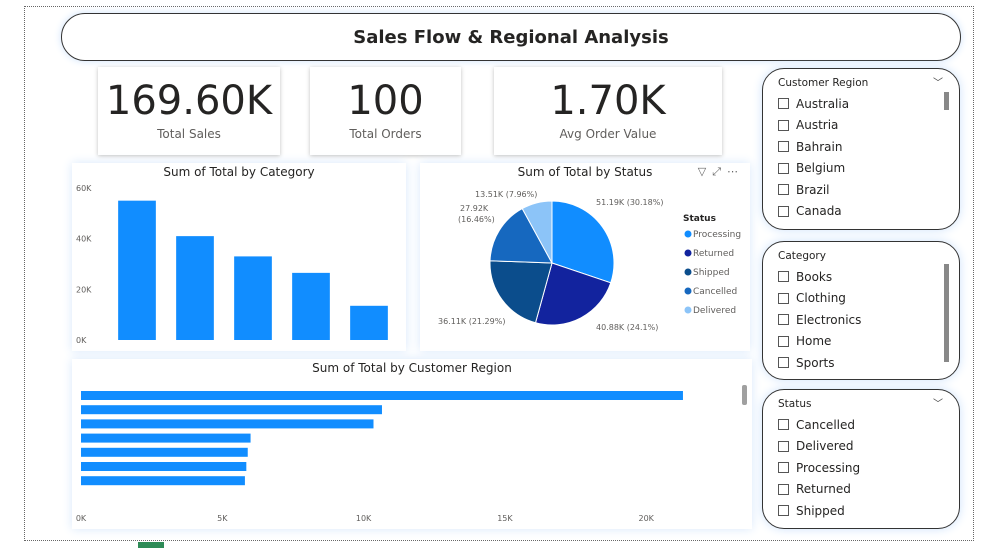 Image resolution: width=1000 pixels, height=548 pixels. Describe the element at coordinates (861, 406) in the screenshot. I see `slicer-header: Status ﹀` at that location.